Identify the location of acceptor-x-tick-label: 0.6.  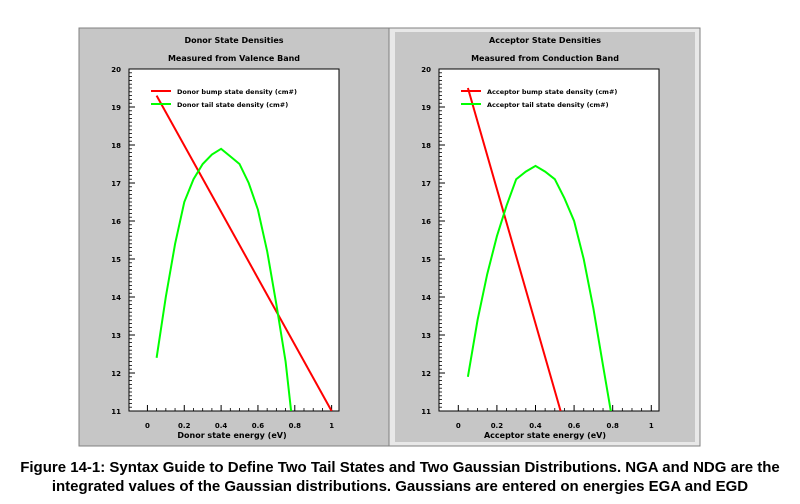
(574, 426).